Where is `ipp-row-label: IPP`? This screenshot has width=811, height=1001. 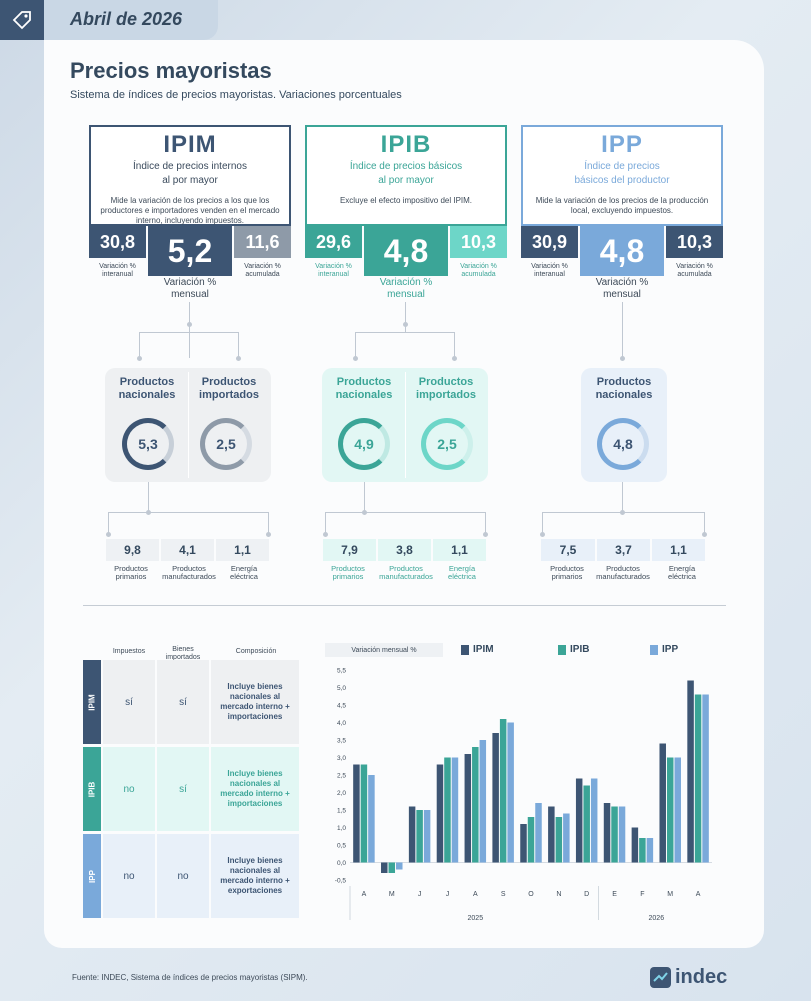
ipp-row-label: IPP is located at coordinates (92, 876).